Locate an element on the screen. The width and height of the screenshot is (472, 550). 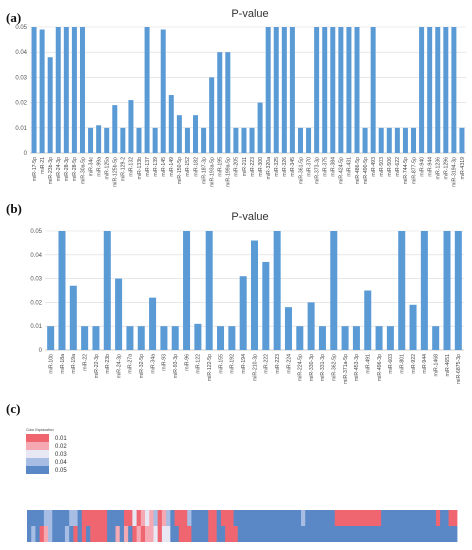
x-tick-label: miR-122 is located at coordinates (199, 364).